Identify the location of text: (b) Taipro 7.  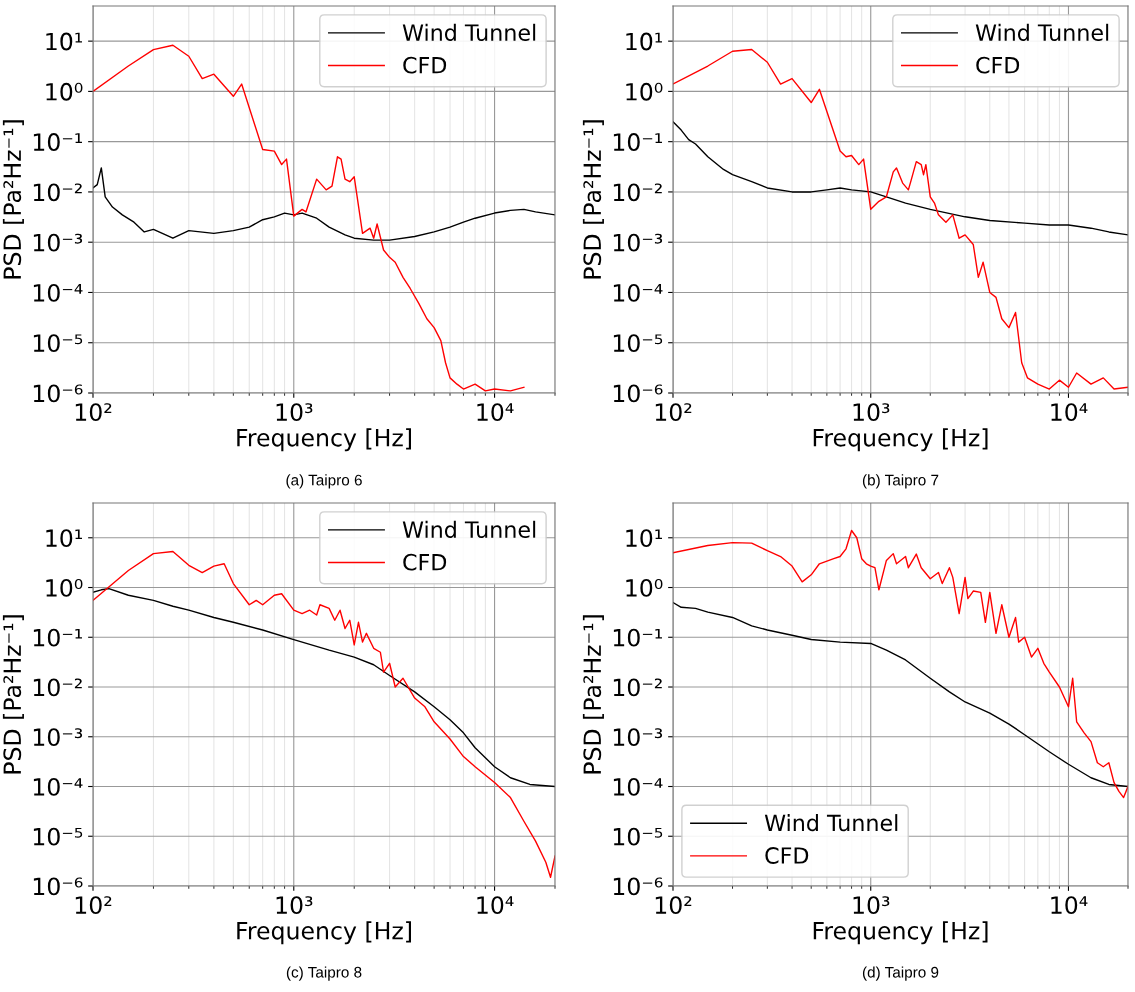
(900, 481).